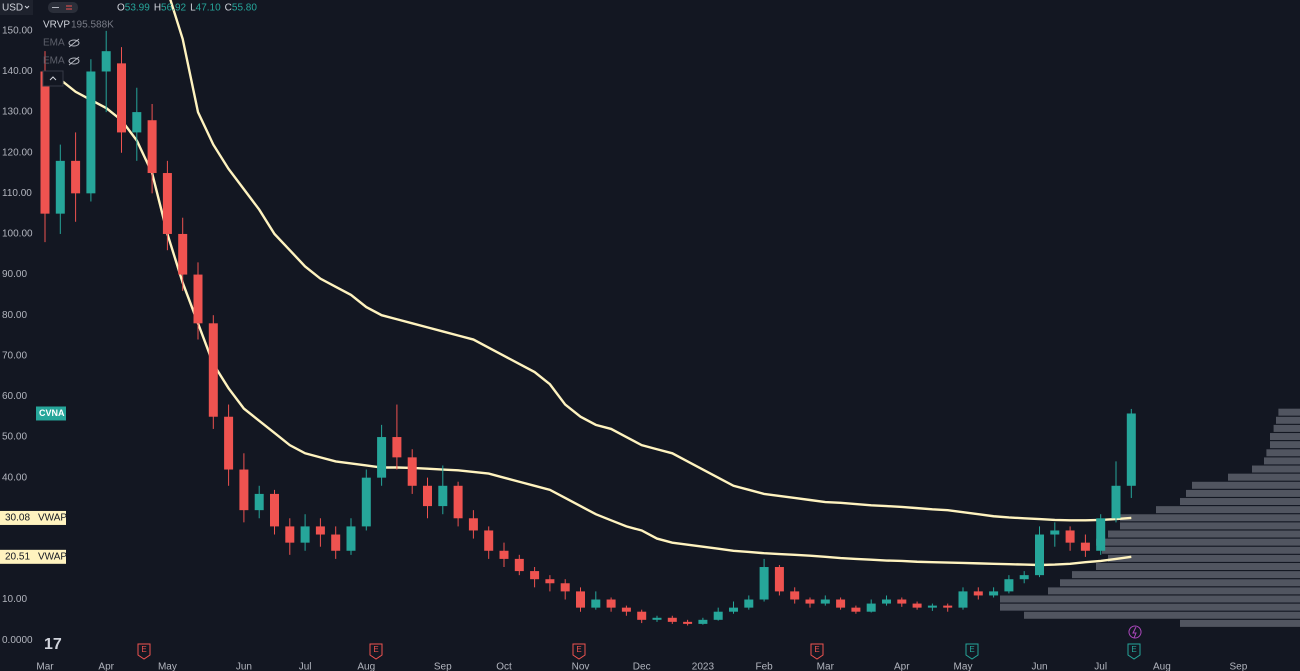 The image size is (1300, 671). What do you see at coordinates (12, 8) in the screenshot?
I see `currency: USD` at bounding box center [12, 8].